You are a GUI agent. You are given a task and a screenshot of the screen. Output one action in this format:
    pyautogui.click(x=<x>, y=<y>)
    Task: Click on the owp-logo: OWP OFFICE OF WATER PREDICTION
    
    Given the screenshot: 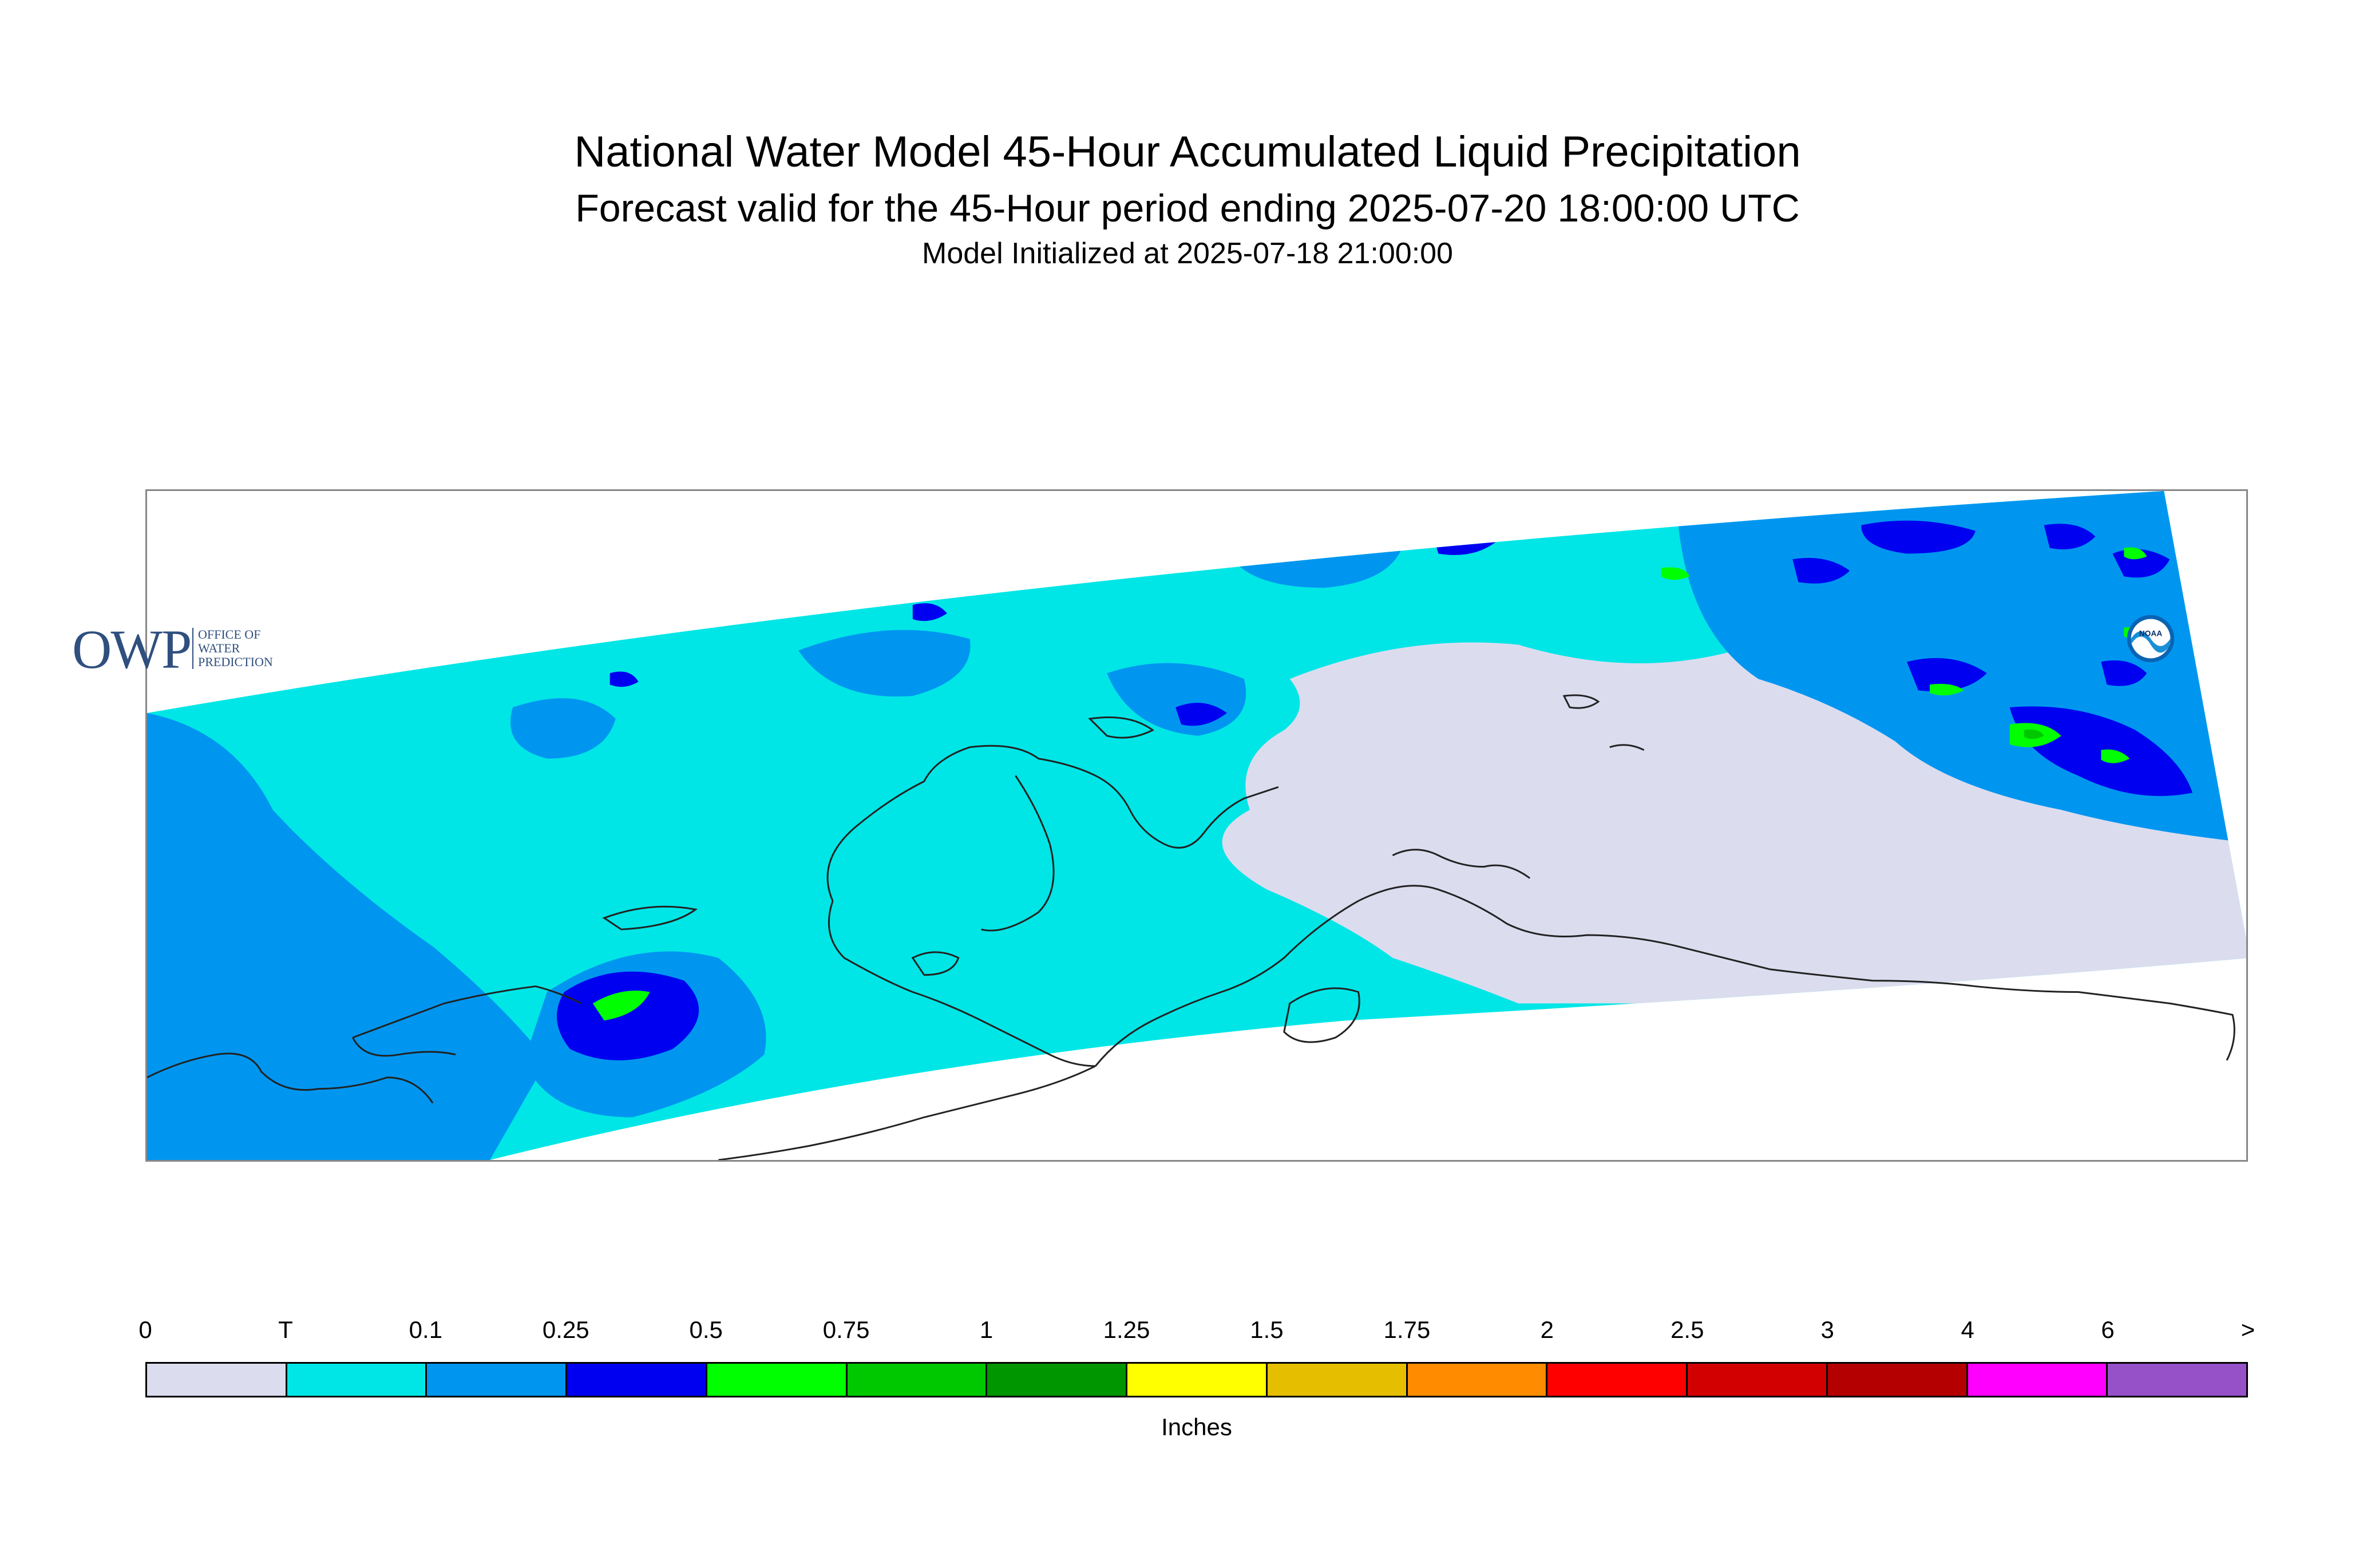 What is the action you would take?
    pyautogui.click(x=249, y=652)
    